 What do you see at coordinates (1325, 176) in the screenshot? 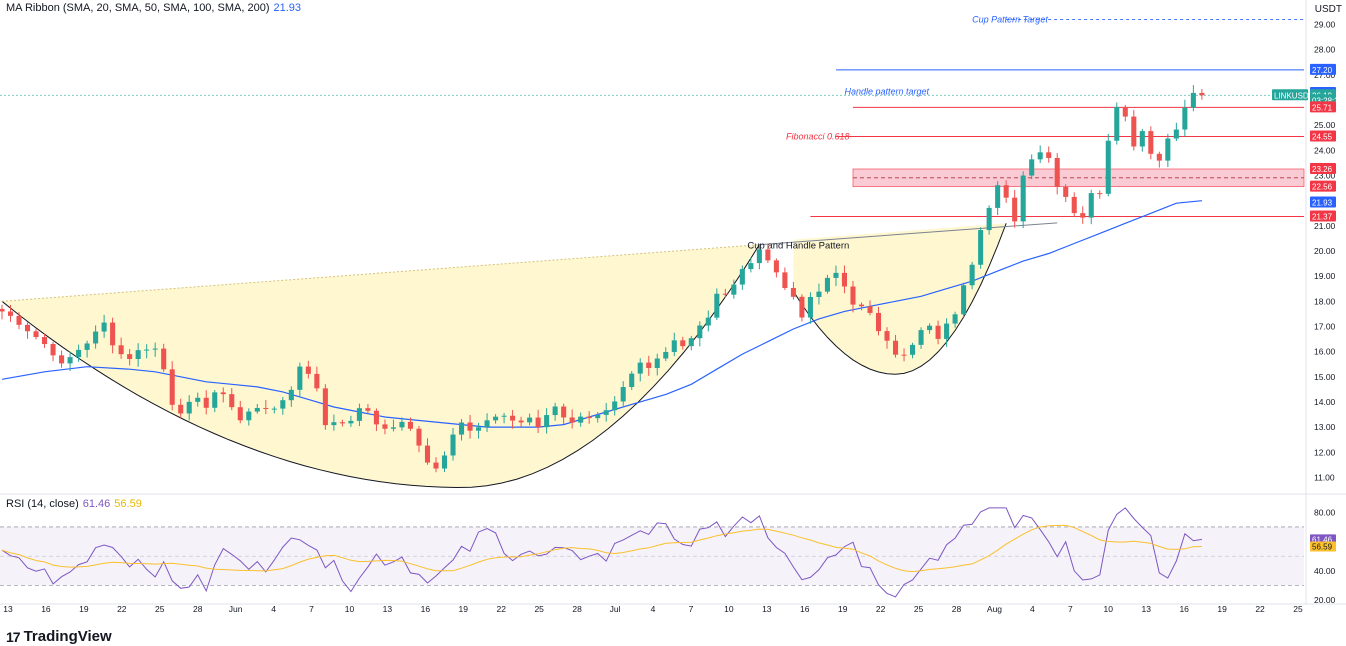
I see `price-axis-label: 23.00` at bounding box center [1325, 176].